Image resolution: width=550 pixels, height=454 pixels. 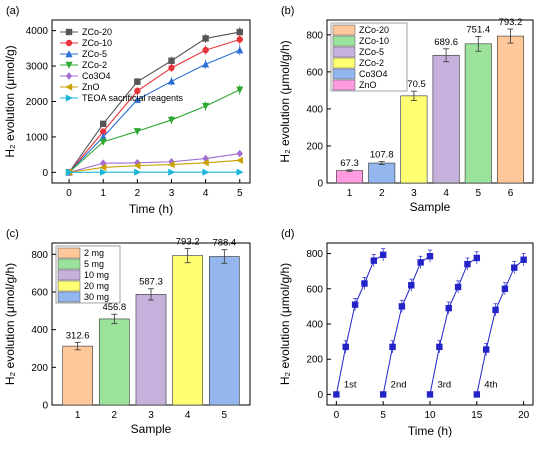 I want to click on legend-label: 5 mg, so click(x=94, y=264).